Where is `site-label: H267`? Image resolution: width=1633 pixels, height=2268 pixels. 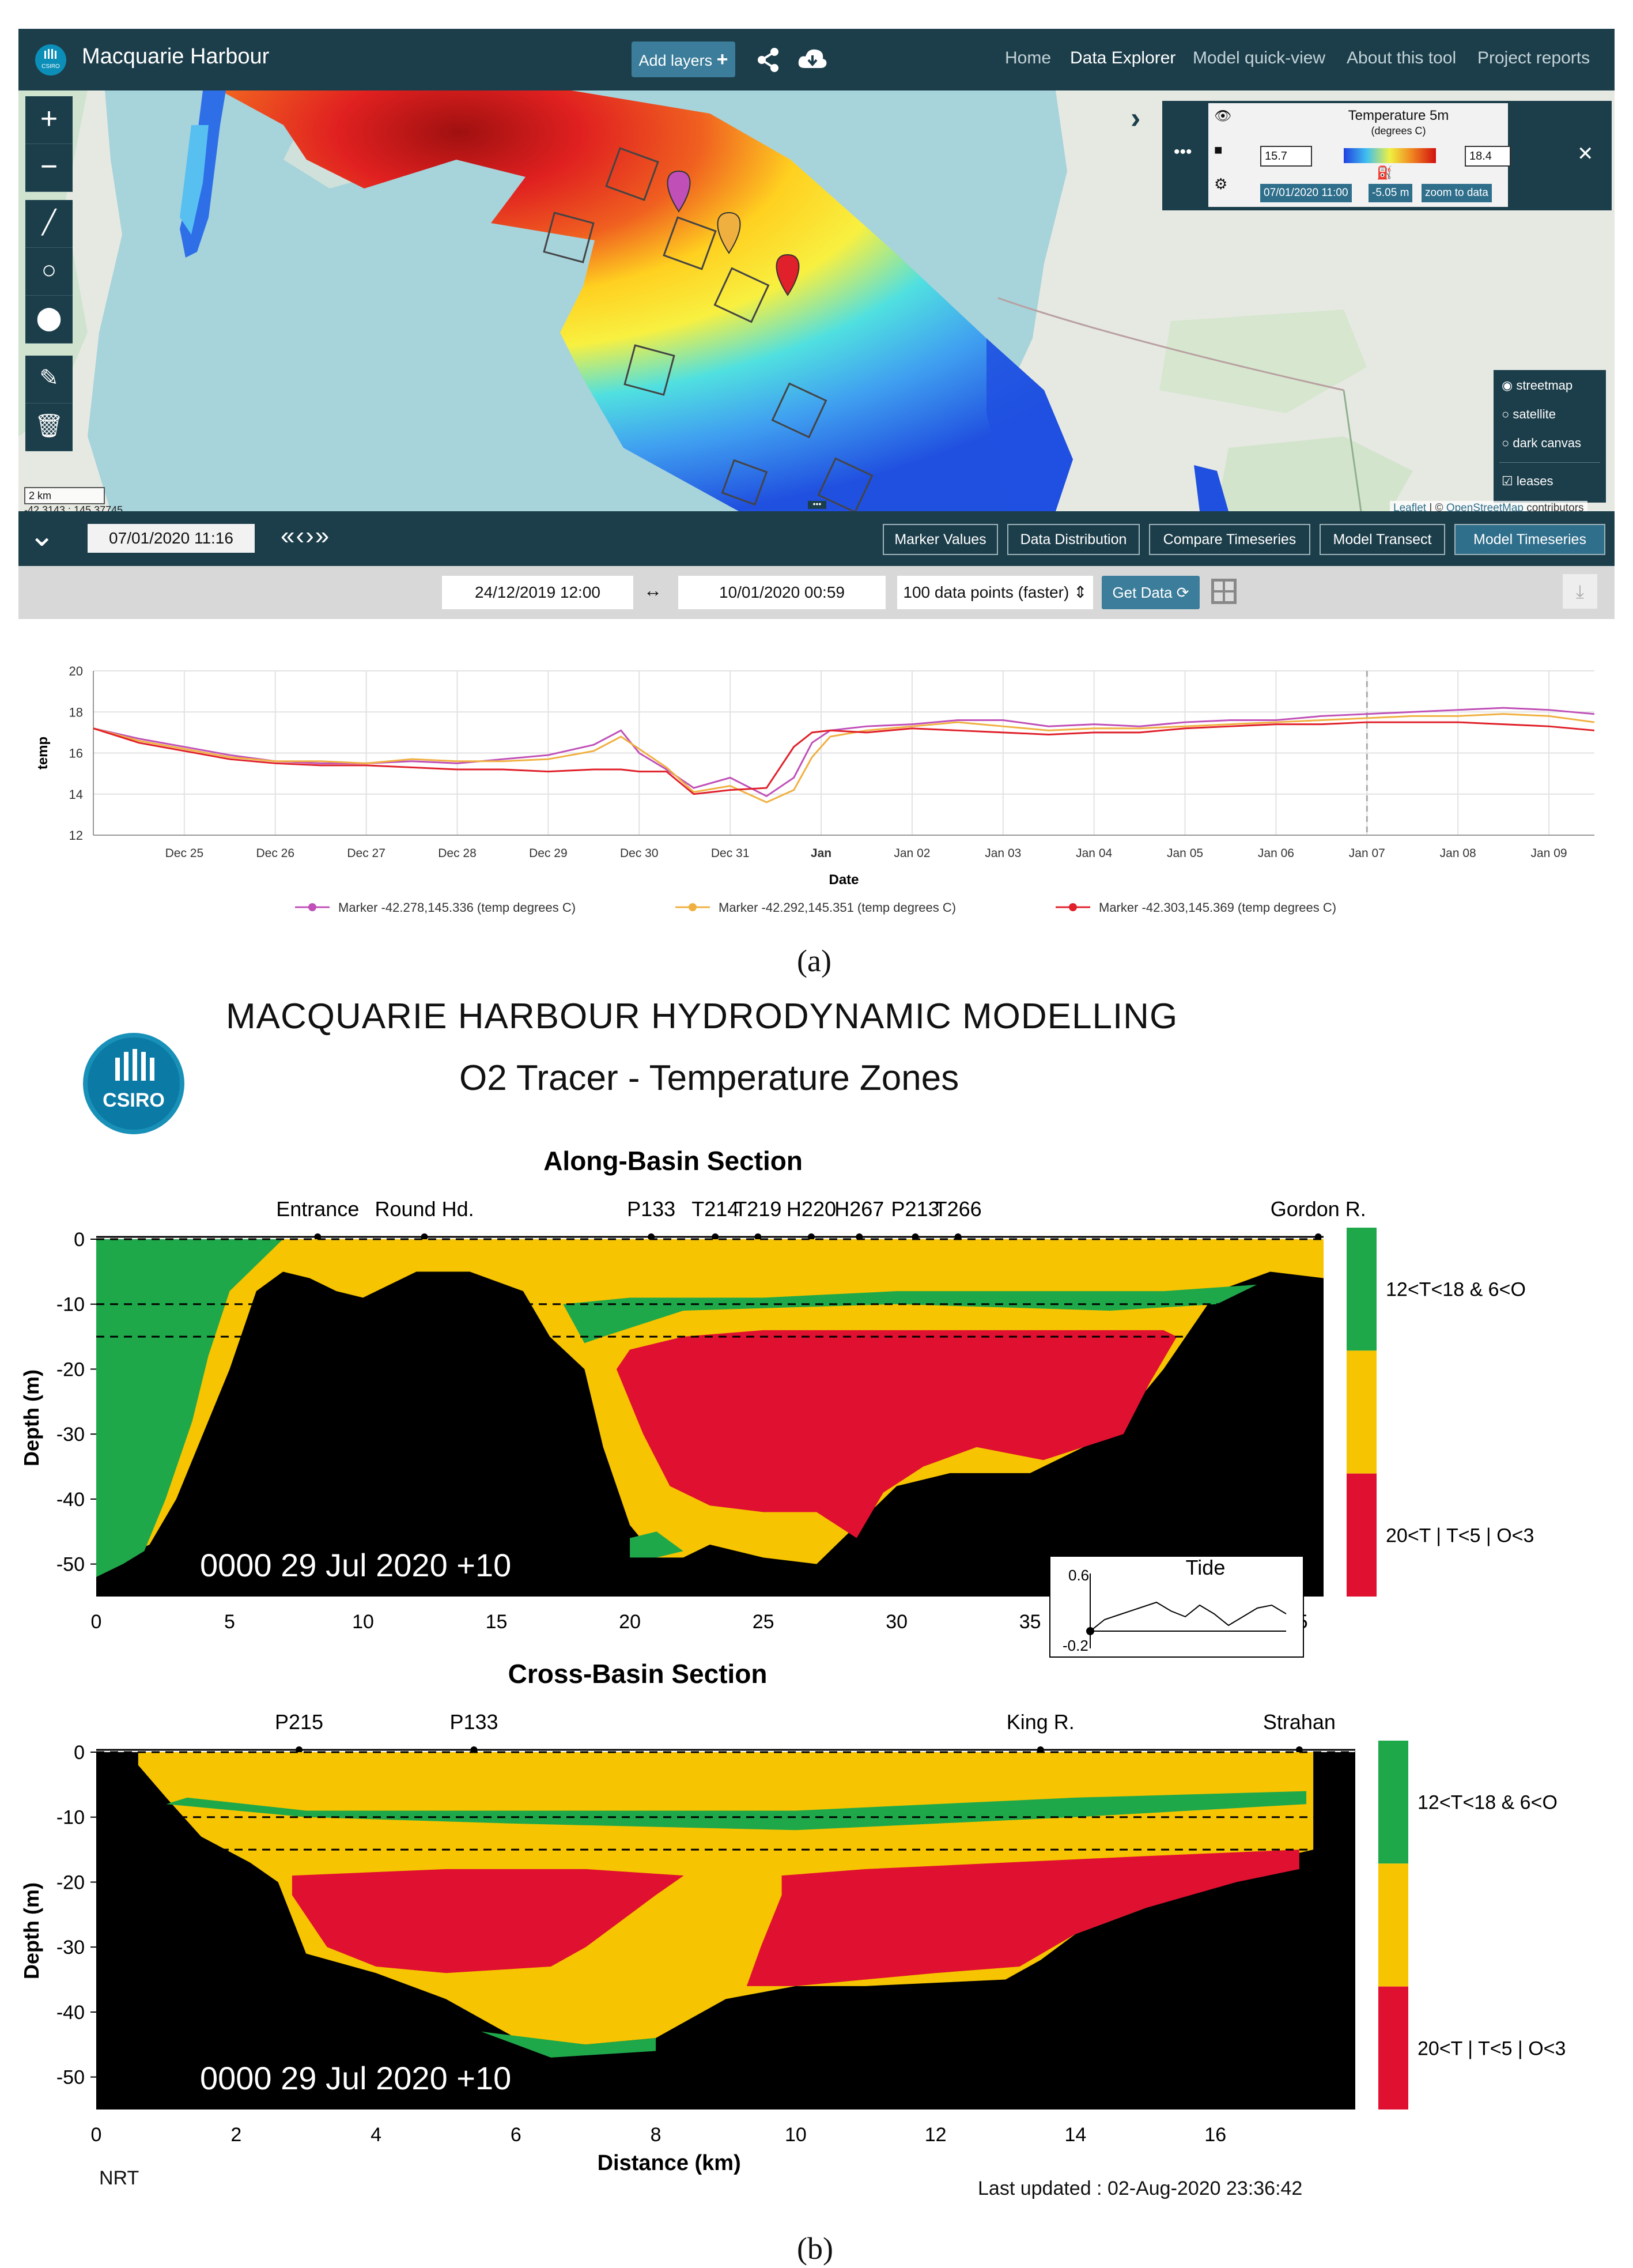 site-label: H267 is located at coordinates (859, 1209).